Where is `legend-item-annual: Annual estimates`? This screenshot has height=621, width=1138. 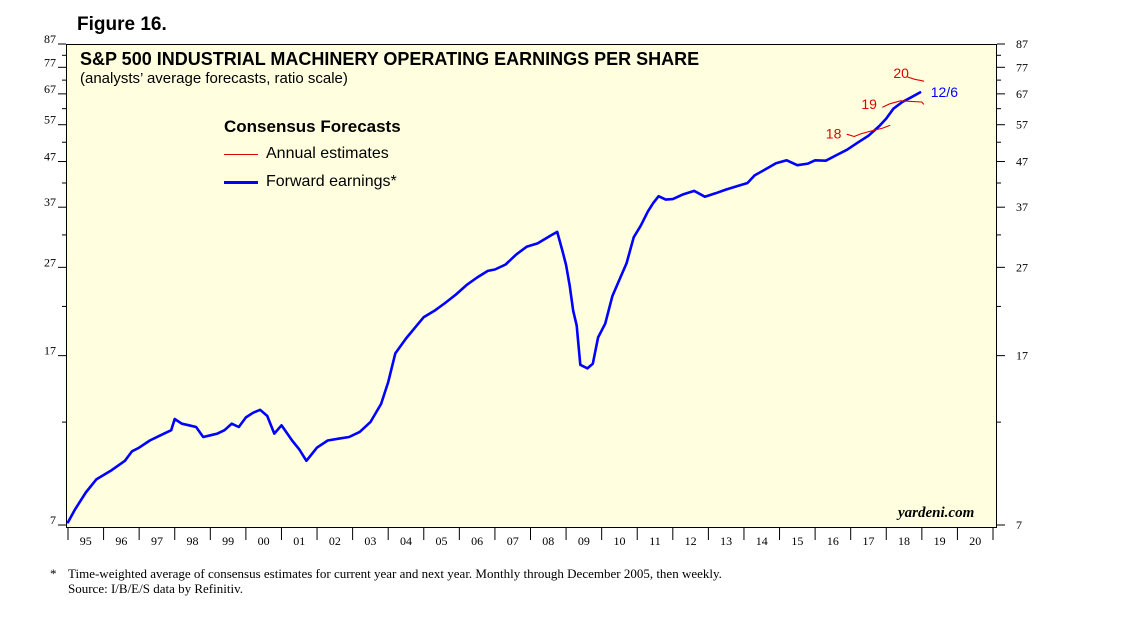 legend-item-annual: Annual estimates is located at coordinates (306, 154).